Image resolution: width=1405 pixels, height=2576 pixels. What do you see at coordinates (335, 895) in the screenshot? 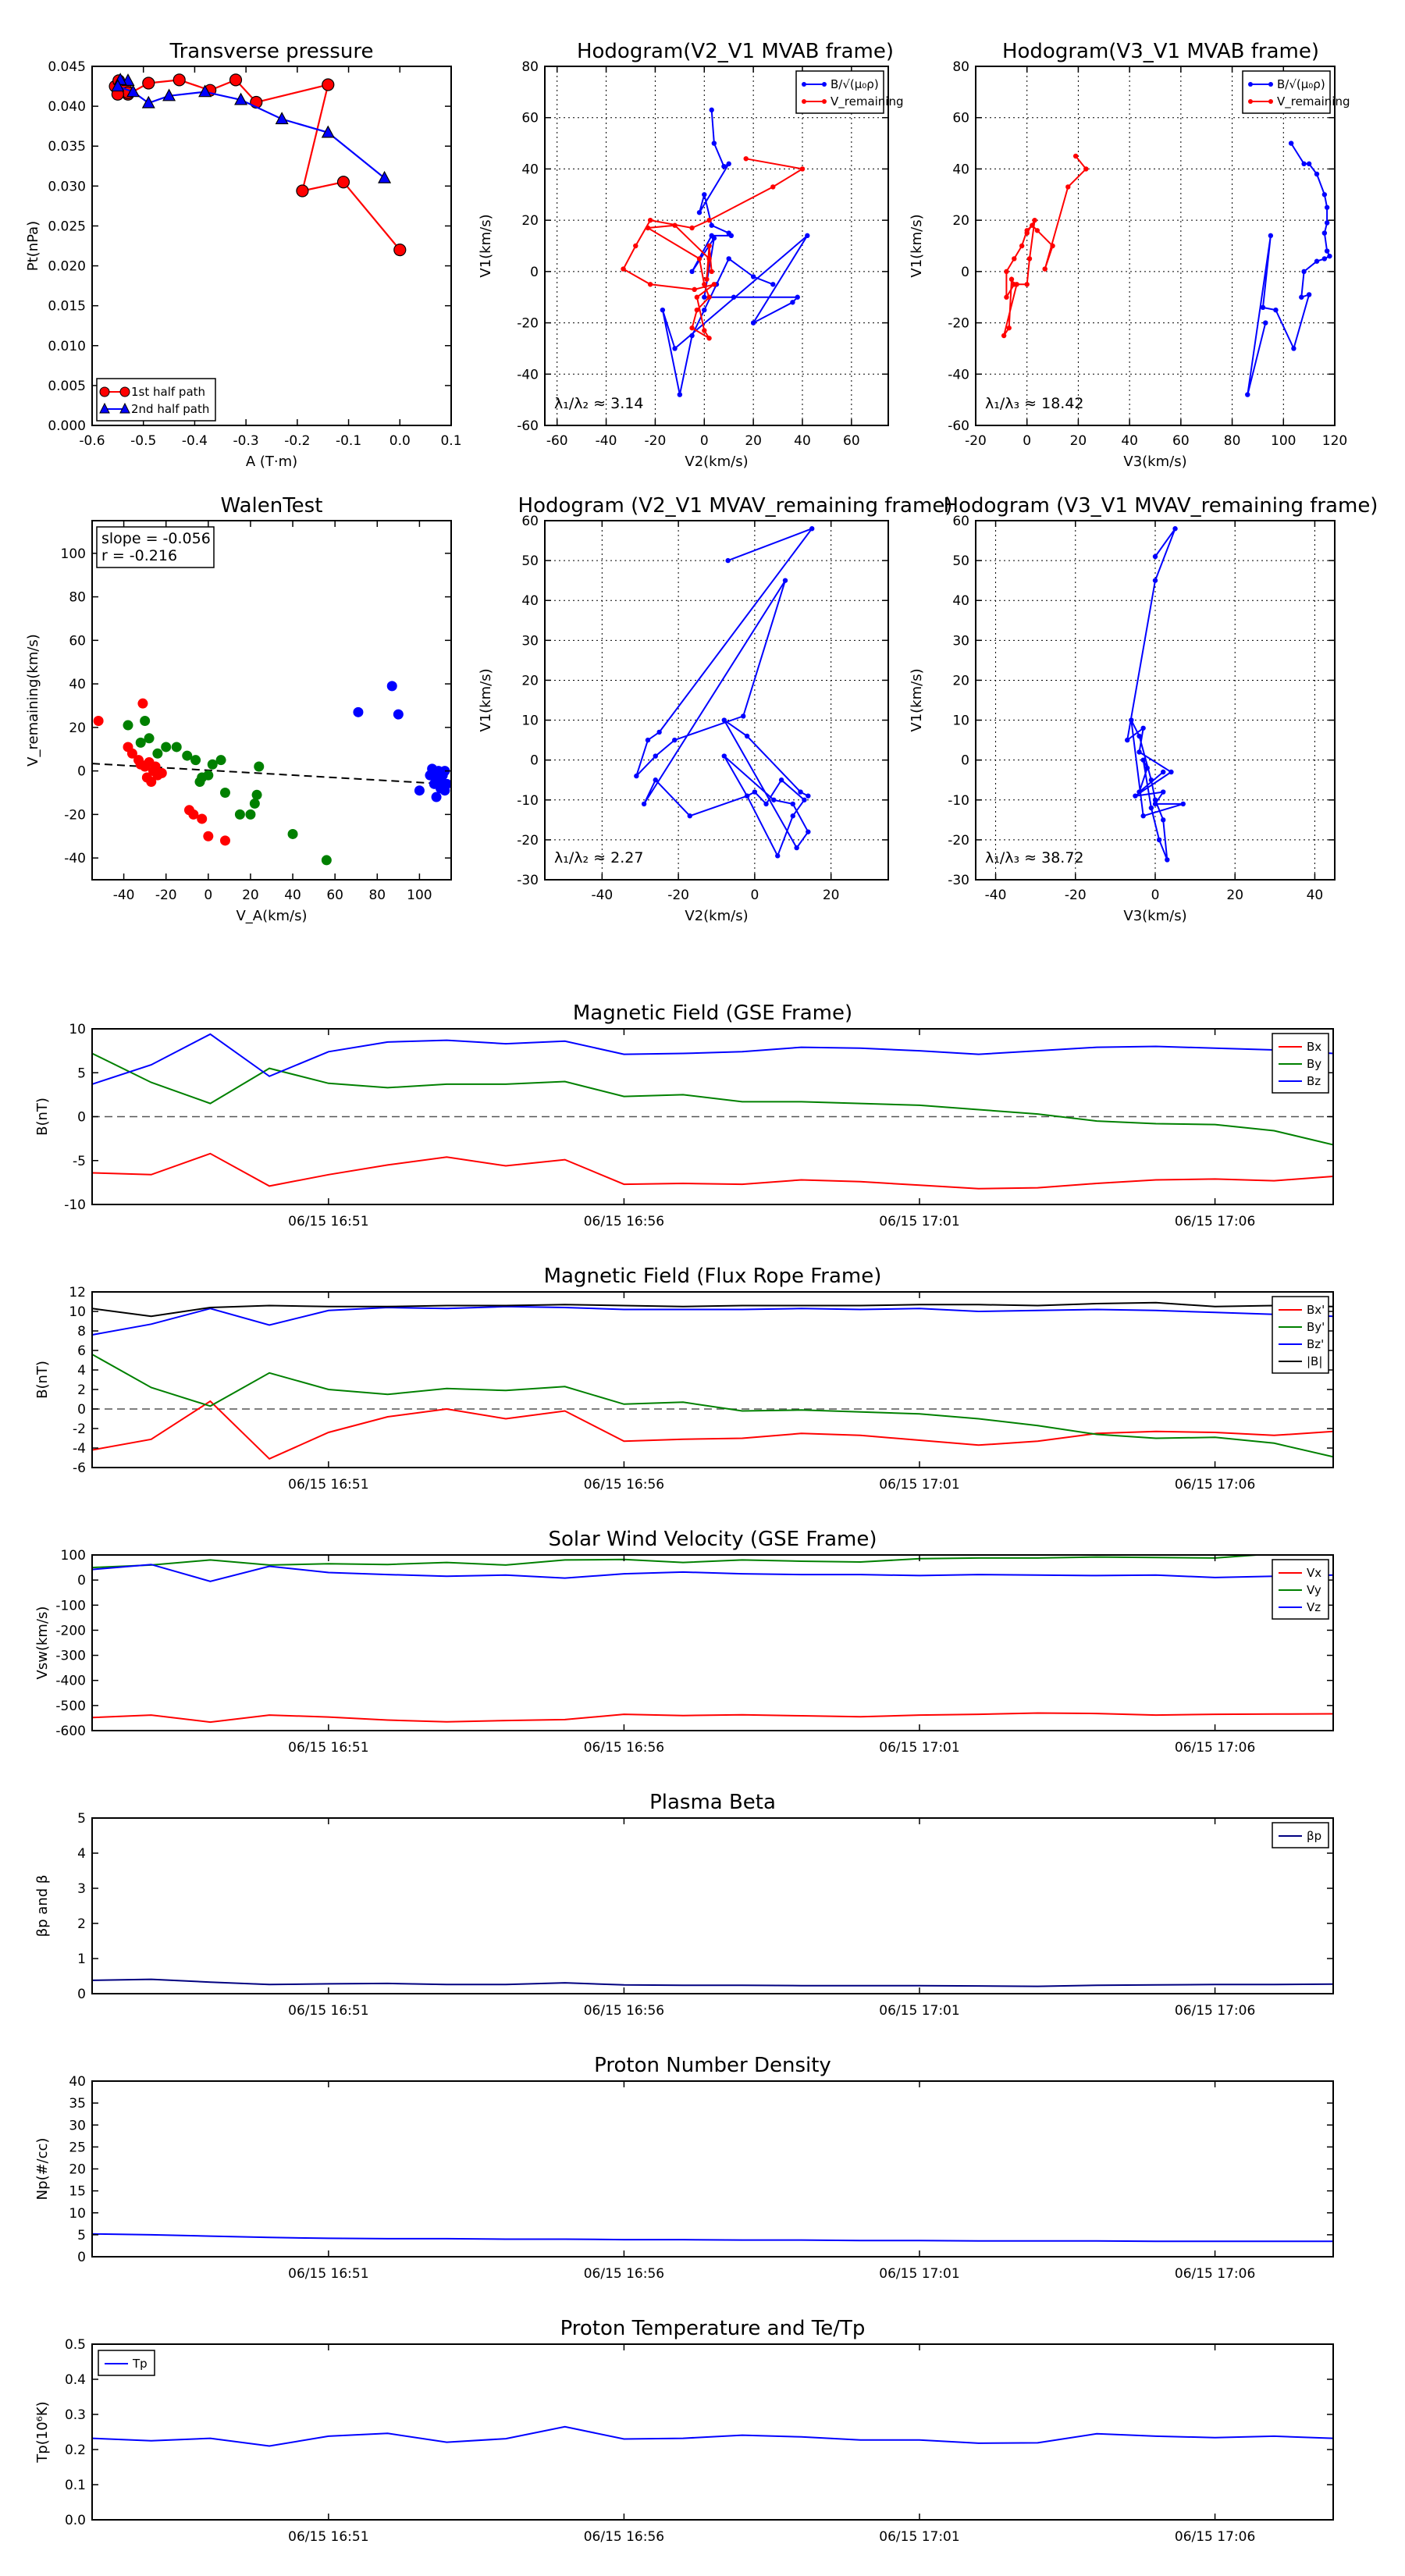
I see `x-tick-label: 60` at bounding box center [335, 895].